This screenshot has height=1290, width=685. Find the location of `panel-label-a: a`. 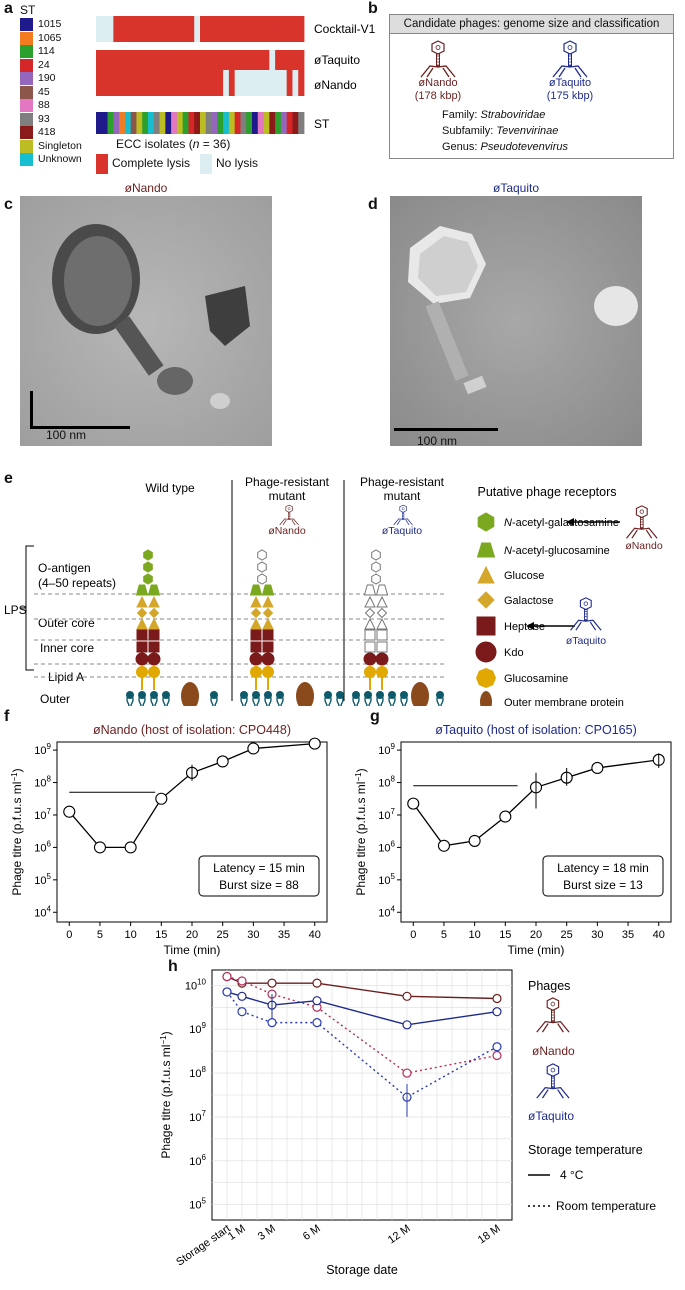

panel-label-a: a is located at coordinates (8, 8).